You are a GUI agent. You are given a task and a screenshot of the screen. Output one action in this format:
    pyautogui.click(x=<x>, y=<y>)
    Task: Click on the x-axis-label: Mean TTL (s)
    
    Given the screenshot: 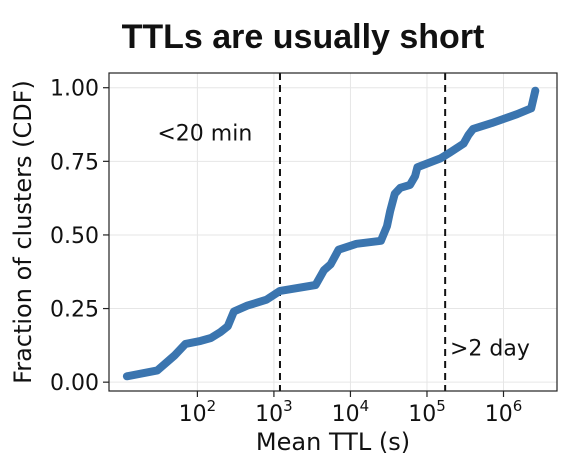 What is the action you would take?
    pyautogui.click(x=333, y=442)
    